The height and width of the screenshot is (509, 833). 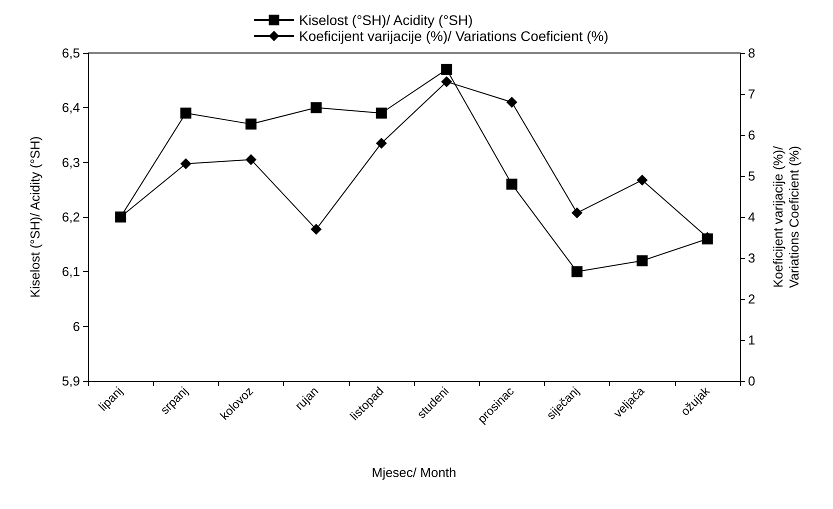 I want to click on y-tick-label: 6,5, so click(x=71, y=53).